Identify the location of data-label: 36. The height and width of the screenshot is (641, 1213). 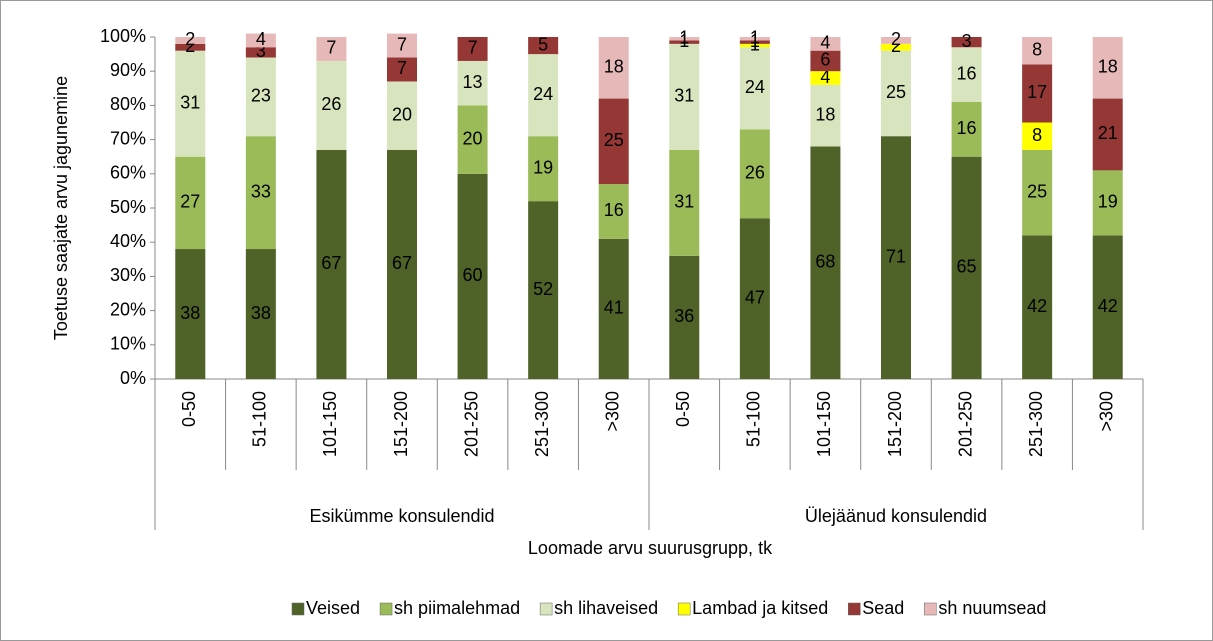
(684, 316).